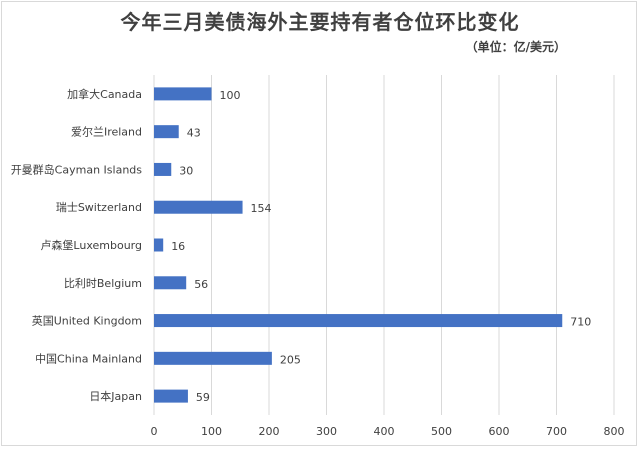 Image resolution: width=640 pixels, height=449 pixels. I want to click on x-tick-label: 700, so click(556, 431).